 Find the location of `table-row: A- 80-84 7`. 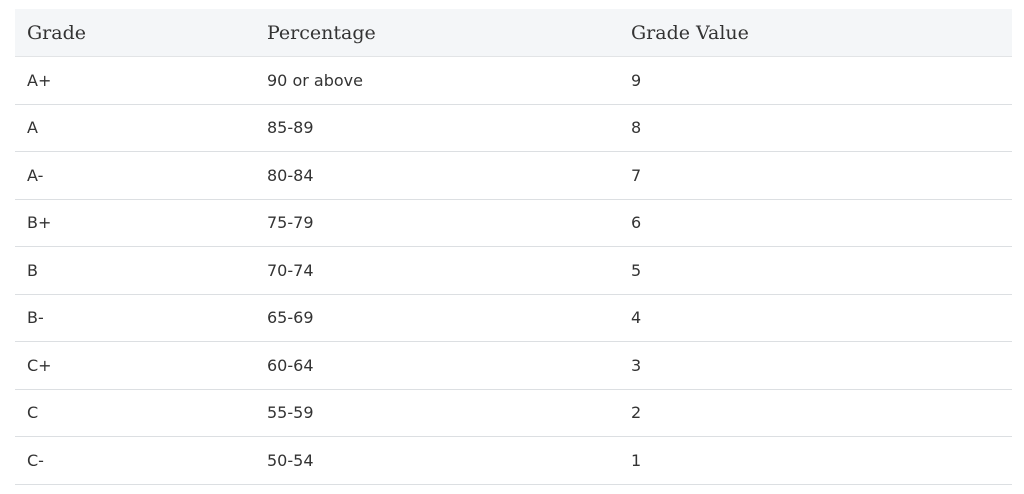

table-row: A- 80-84 7 is located at coordinates (513, 175).